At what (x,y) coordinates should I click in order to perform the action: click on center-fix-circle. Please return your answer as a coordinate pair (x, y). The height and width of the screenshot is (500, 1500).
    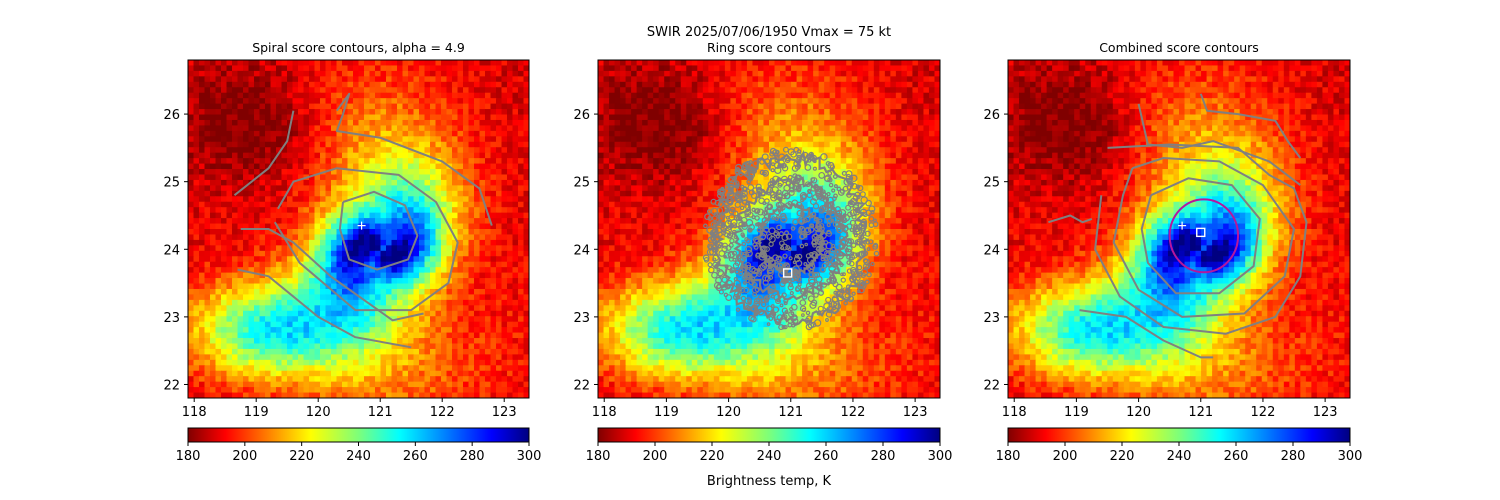
    Looking at the image, I should click on (1204, 236).